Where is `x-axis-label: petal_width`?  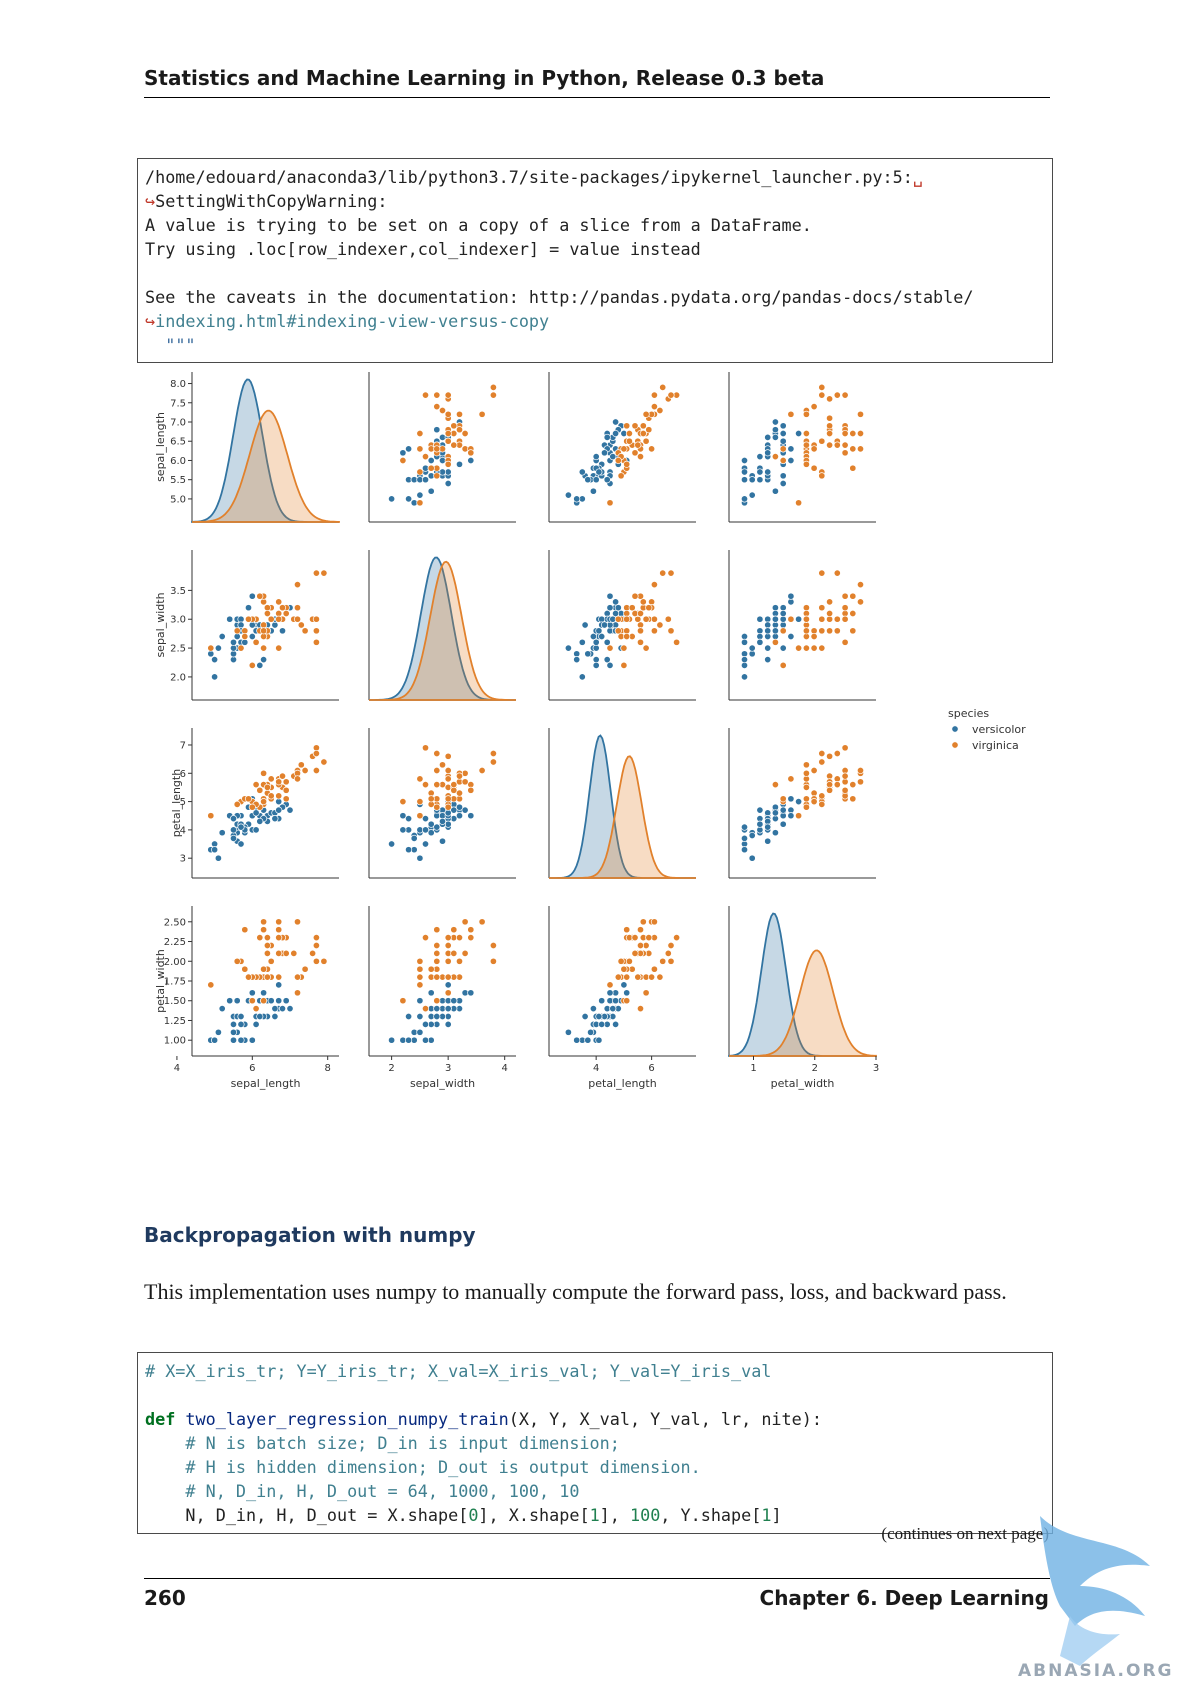
x-axis-label: petal_width is located at coordinates (803, 1083).